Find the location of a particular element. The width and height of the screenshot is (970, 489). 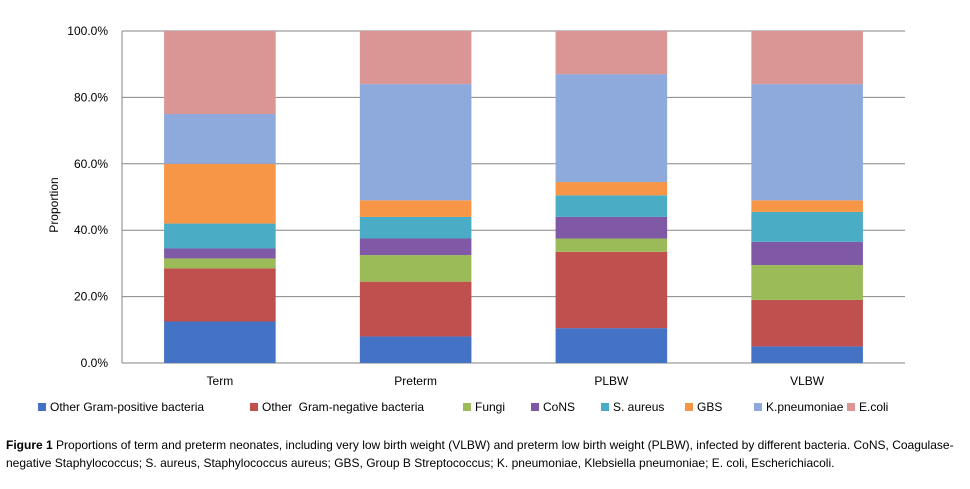

y-tick-label: 20.0% is located at coordinates (91, 297).